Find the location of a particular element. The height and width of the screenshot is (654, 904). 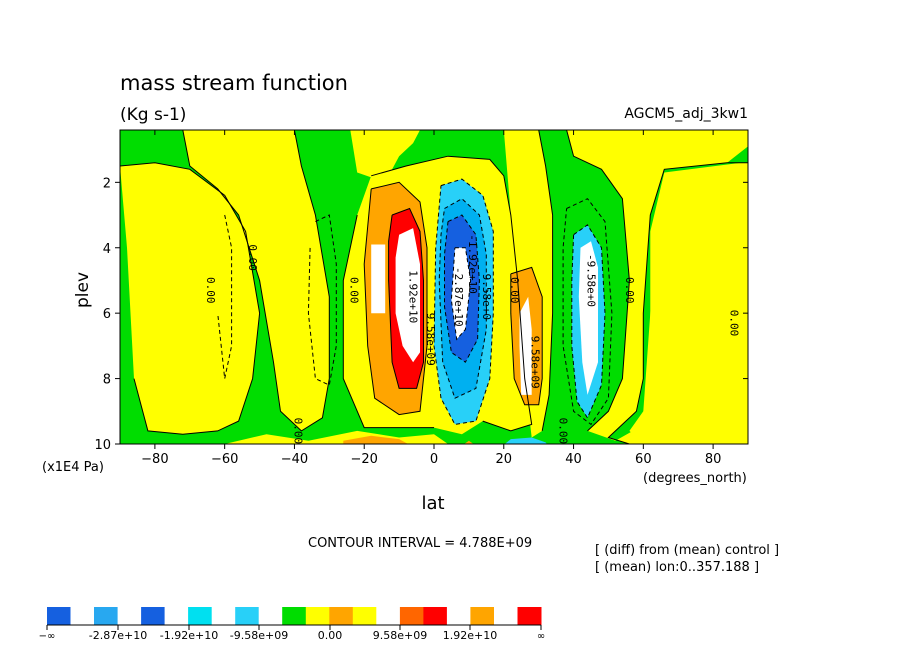

contour-label-5: 1.92e+10 is located at coordinates (413, 296).